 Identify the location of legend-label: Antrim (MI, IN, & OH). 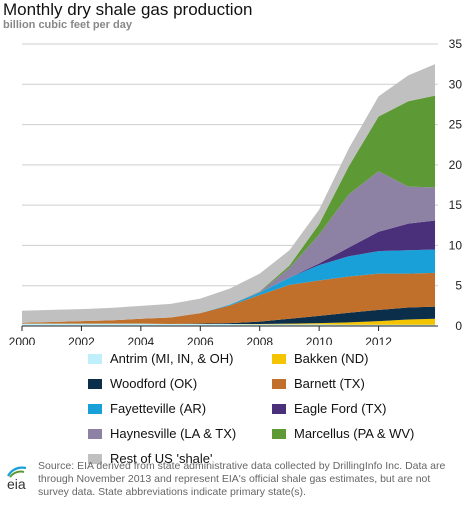
(172, 358).